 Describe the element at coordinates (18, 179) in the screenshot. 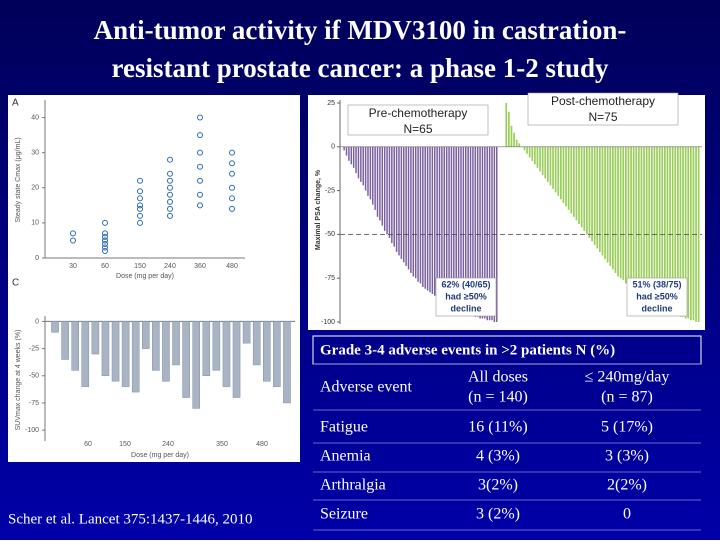

I see `y-axis-label: Steady state Cmax (μg/mL)` at that location.